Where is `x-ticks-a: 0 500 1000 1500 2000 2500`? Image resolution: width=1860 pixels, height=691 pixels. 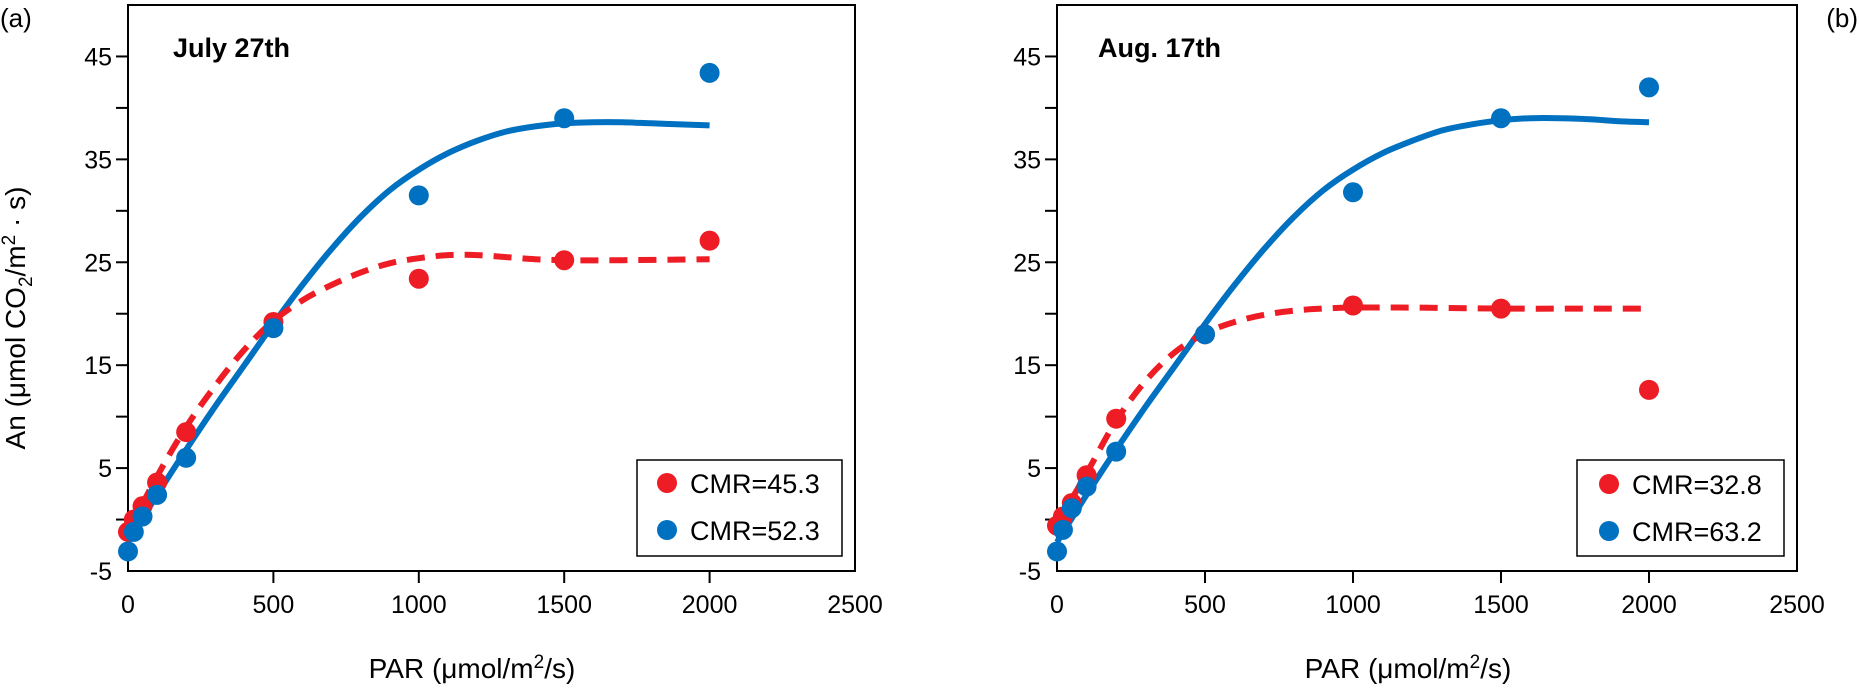
x-ticks-a: 0 500 1000 1500 2000 2500 is located at coordinates (502, 595).